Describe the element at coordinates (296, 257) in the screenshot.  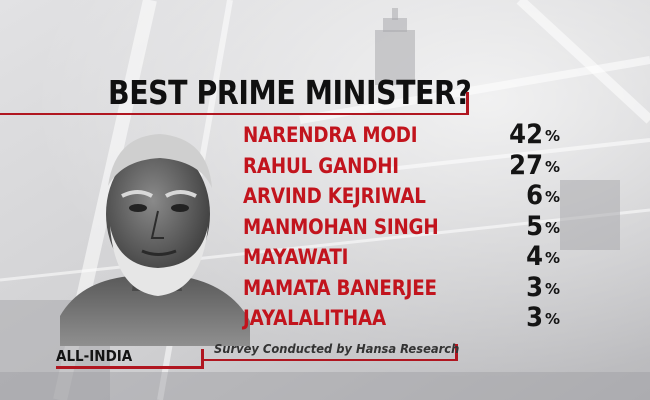
I see `candidate-name: MAYAWATI` at that location.